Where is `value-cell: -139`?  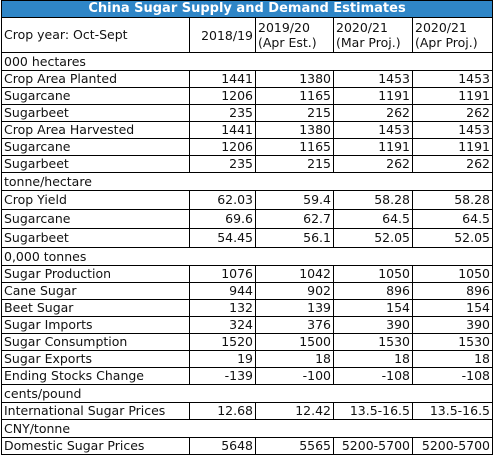
value-cell: -139 is located at coordinates (222, 376).